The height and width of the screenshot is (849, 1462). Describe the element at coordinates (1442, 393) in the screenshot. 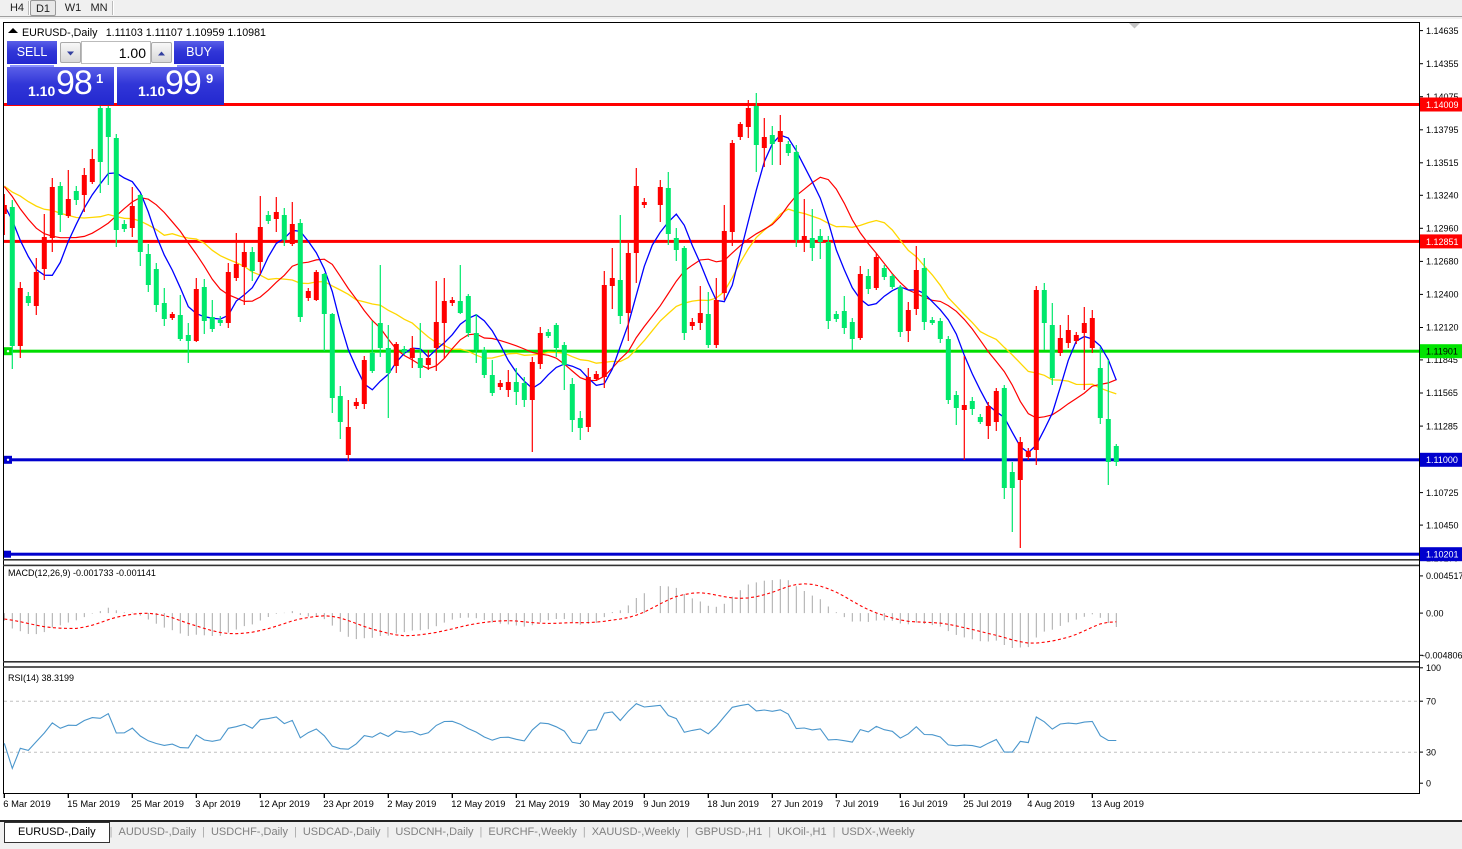

I see `svg-text: 1.11565` at that location.